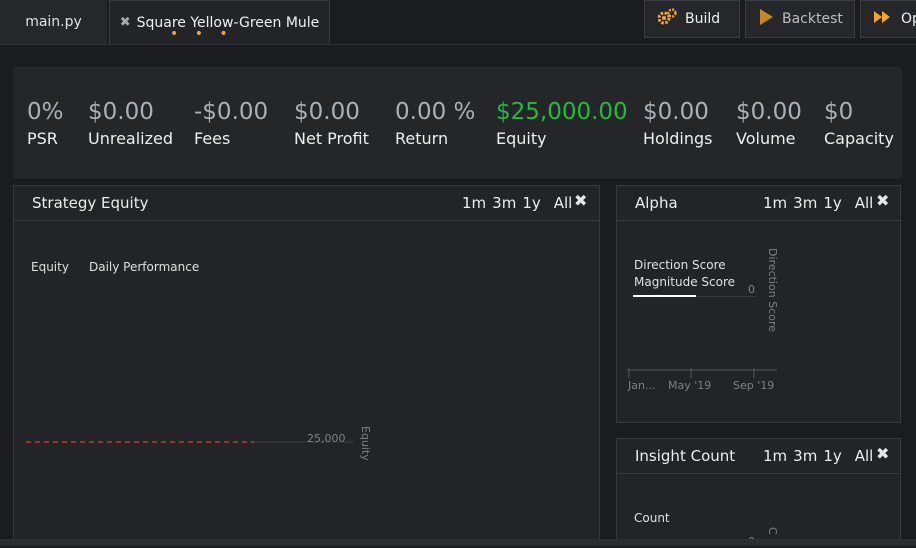 The width and height of the screenshot is (916, 548). Describe the element at coordinates (422, 138) in the screenshot. I see `stat-label: Return` at that location.